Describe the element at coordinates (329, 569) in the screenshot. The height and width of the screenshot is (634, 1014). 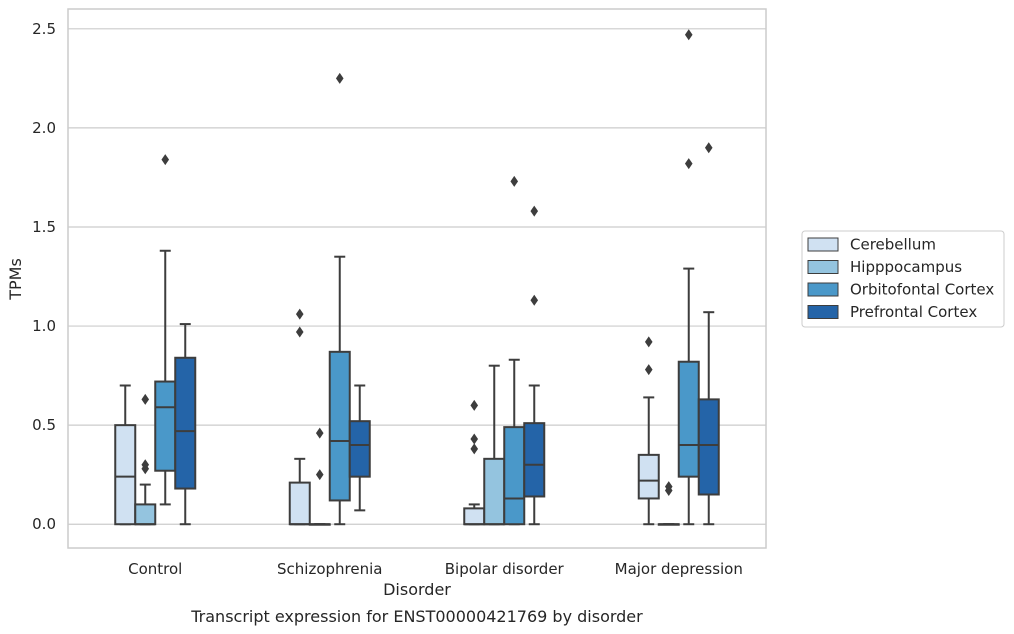
I see `x-tick-label: Schizophrenia` at that location.